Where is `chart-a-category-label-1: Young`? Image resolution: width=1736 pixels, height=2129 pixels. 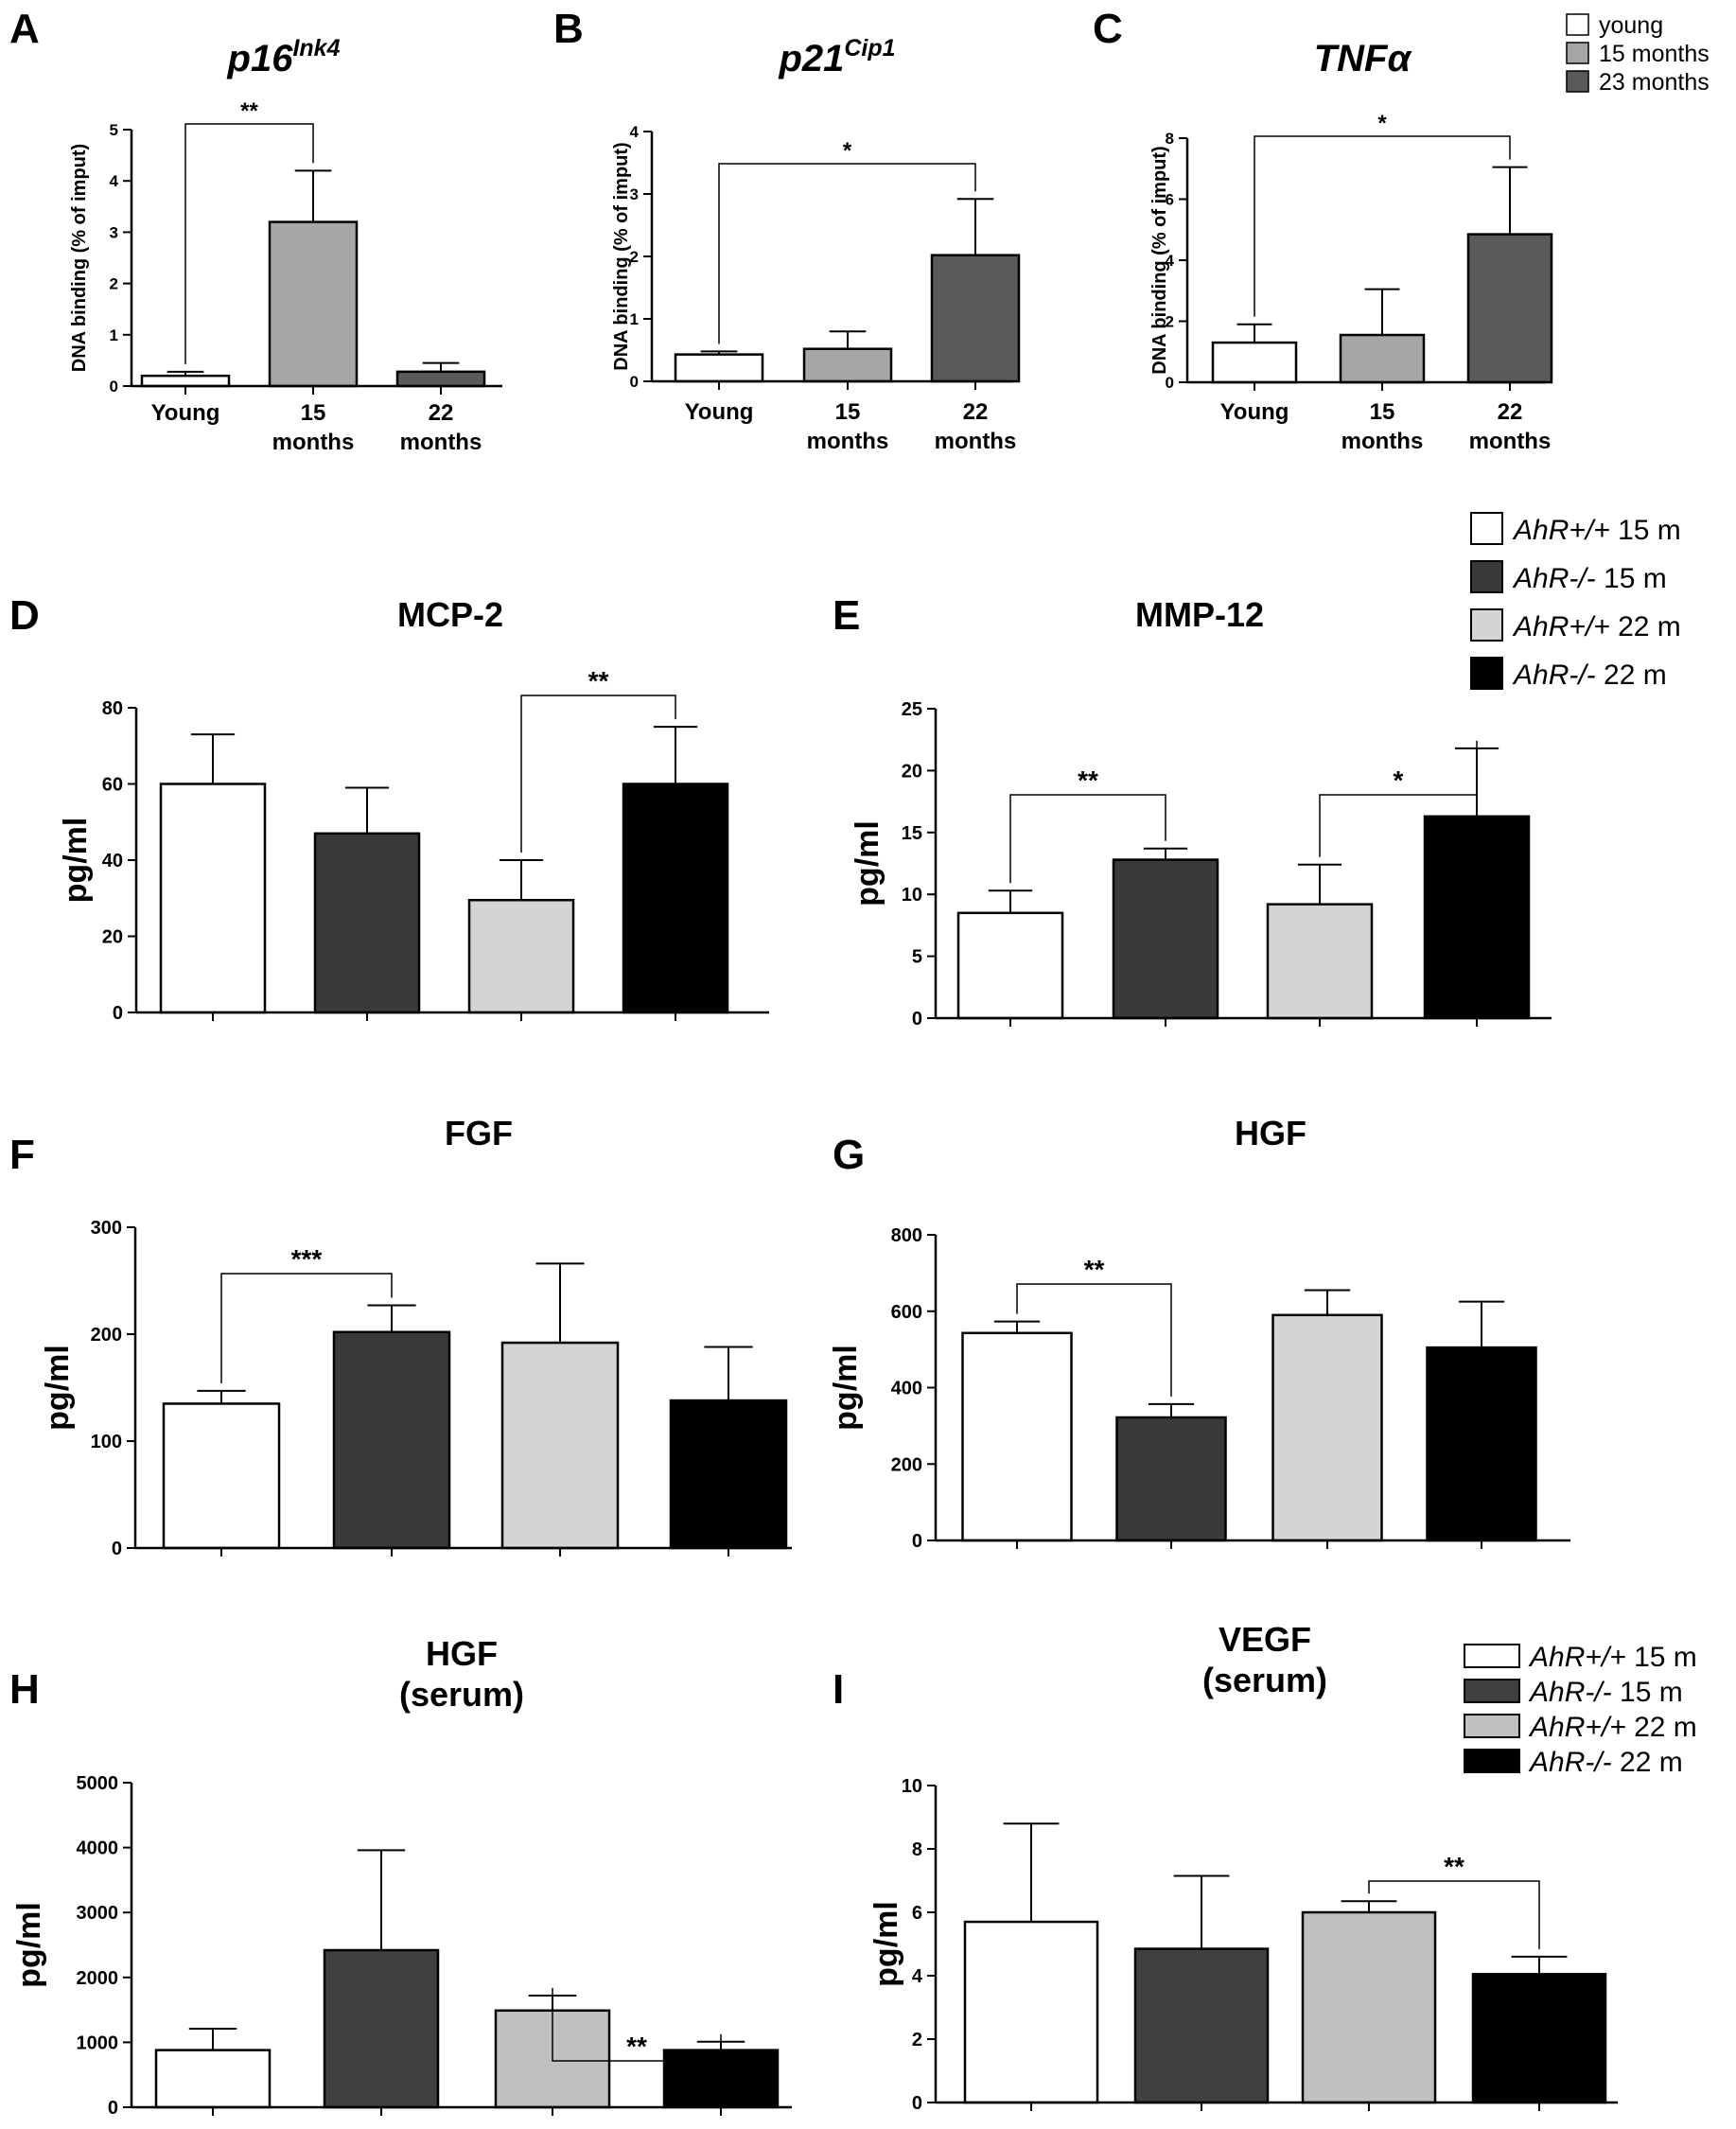
chart-a-category-label-1: Young is located at coordinates (185, 413).